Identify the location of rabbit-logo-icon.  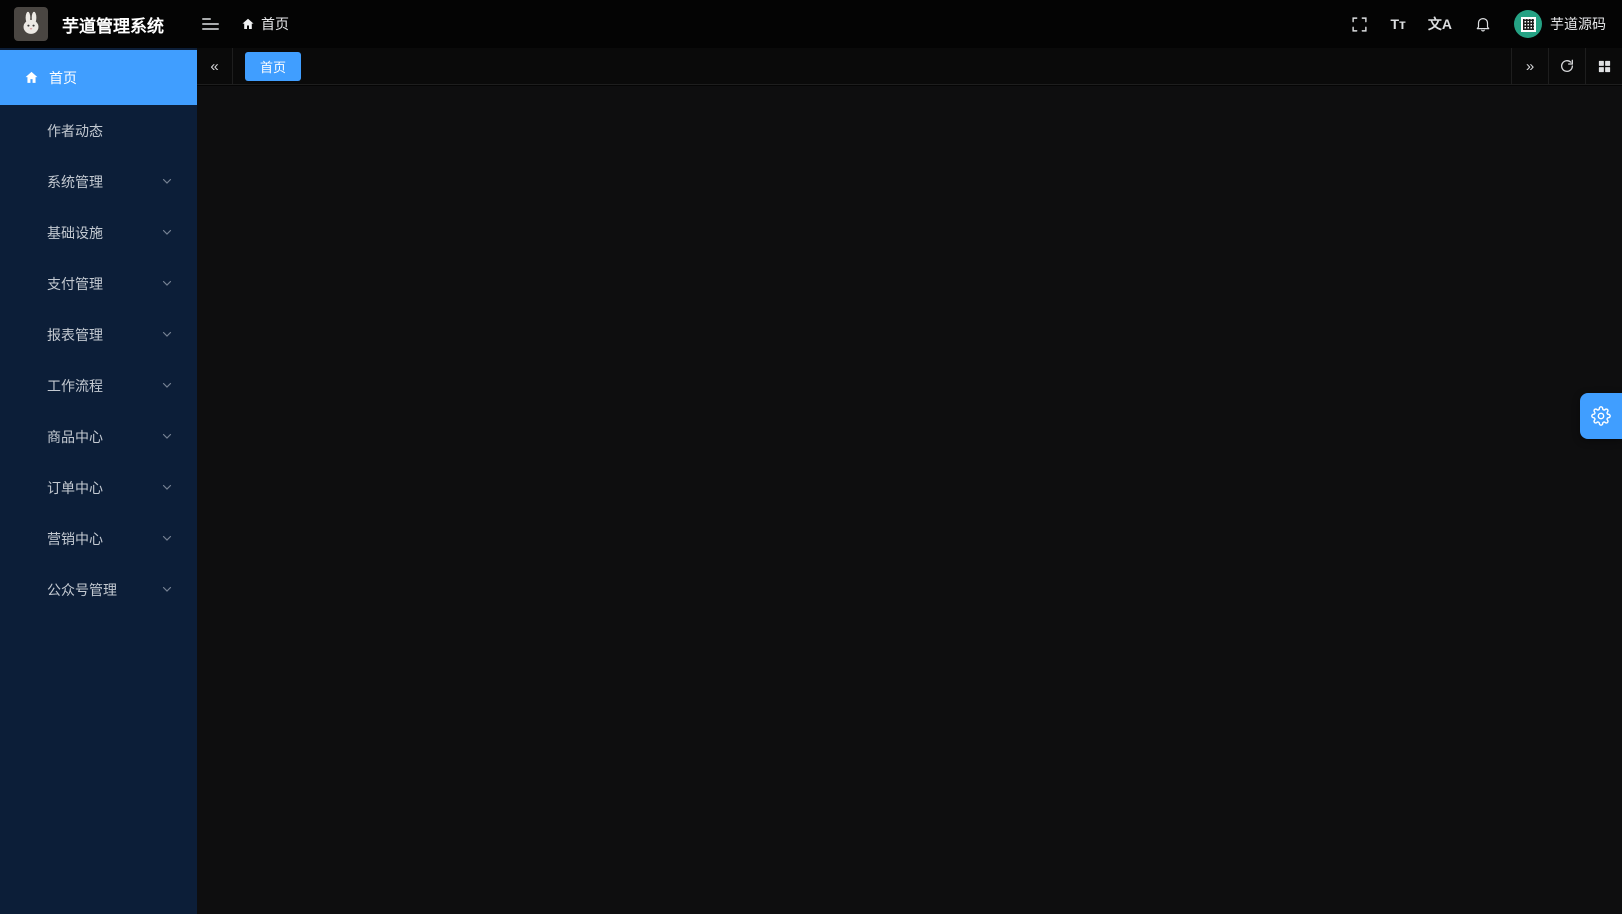
(31, 22).